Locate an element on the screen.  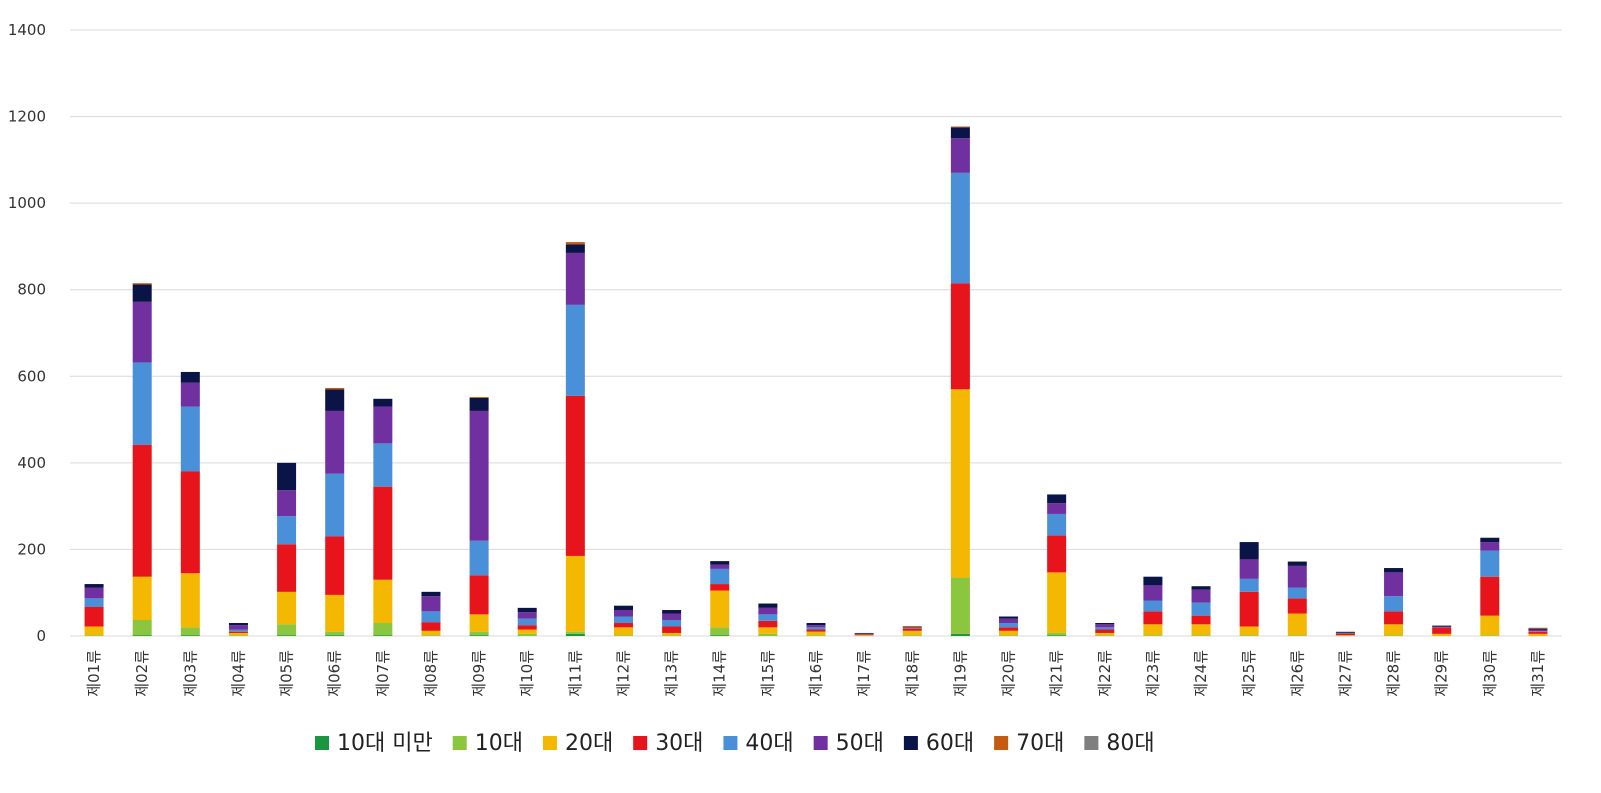
legend-label: 60대 is located at coordinates (950, 743).